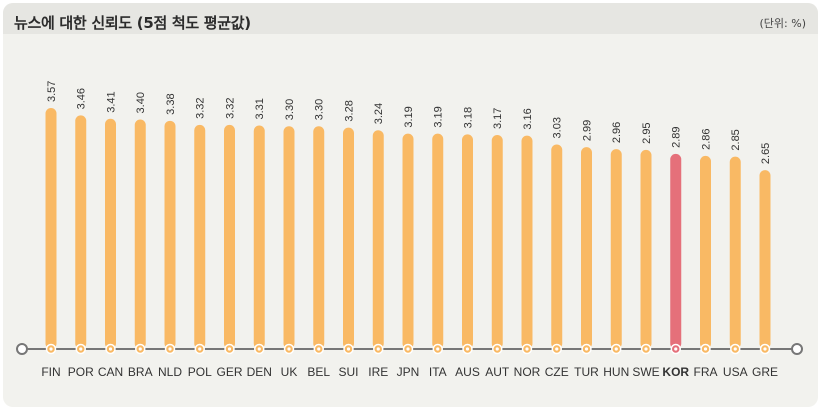 The image size is (822, 411). What do you see at coordinates (409, 116) in the screenshot?
I see `value-label-jpn: 3.19` at bounding box center [409, 116].